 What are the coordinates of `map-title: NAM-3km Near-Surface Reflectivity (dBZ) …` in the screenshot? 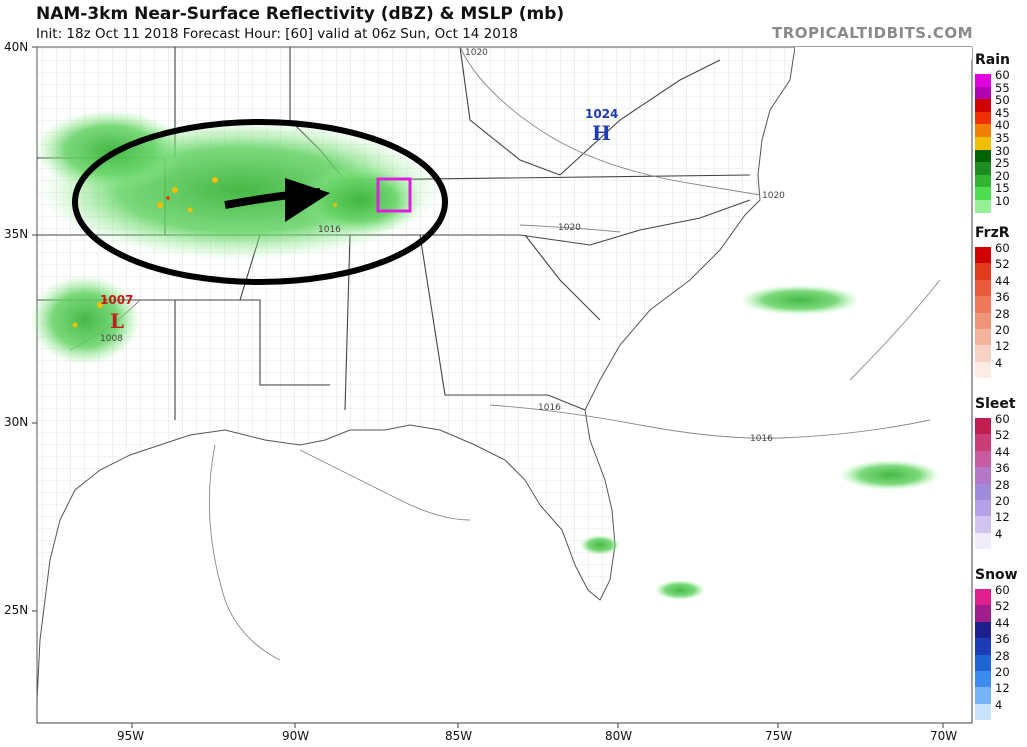 It's located at (300, 14).